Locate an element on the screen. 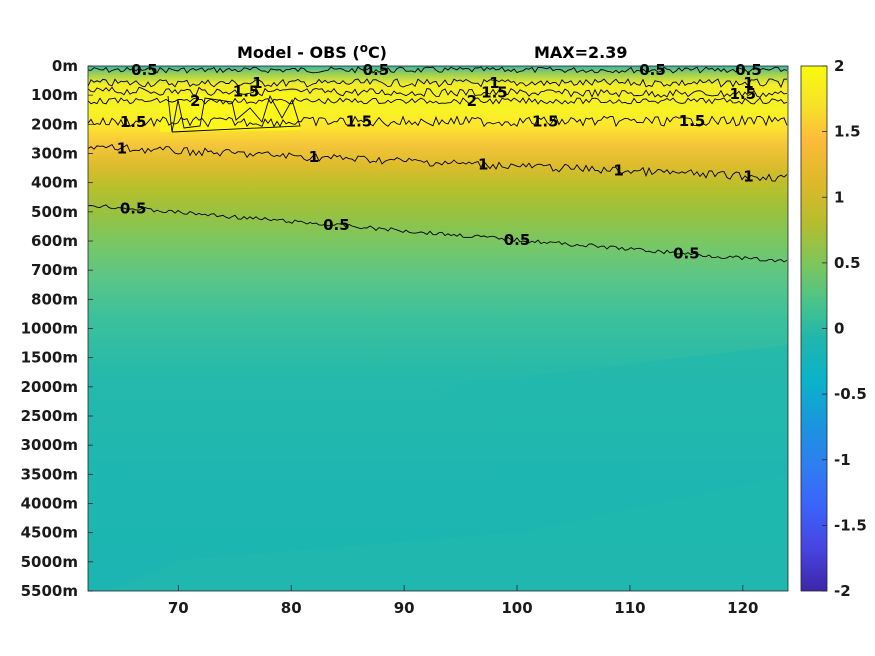  x-tick-label: 120 is located at coordinates (742, 608).